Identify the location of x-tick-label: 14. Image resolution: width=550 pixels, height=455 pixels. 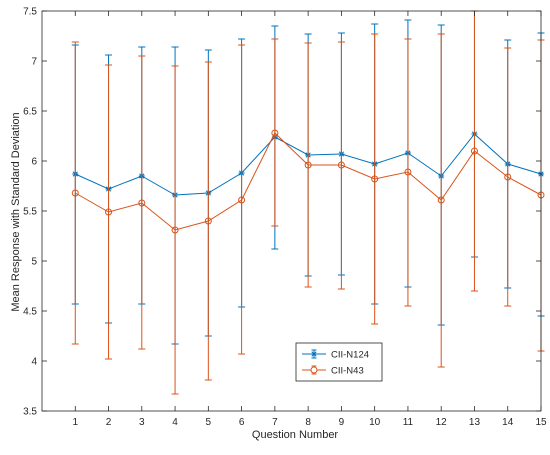
(508, 422).